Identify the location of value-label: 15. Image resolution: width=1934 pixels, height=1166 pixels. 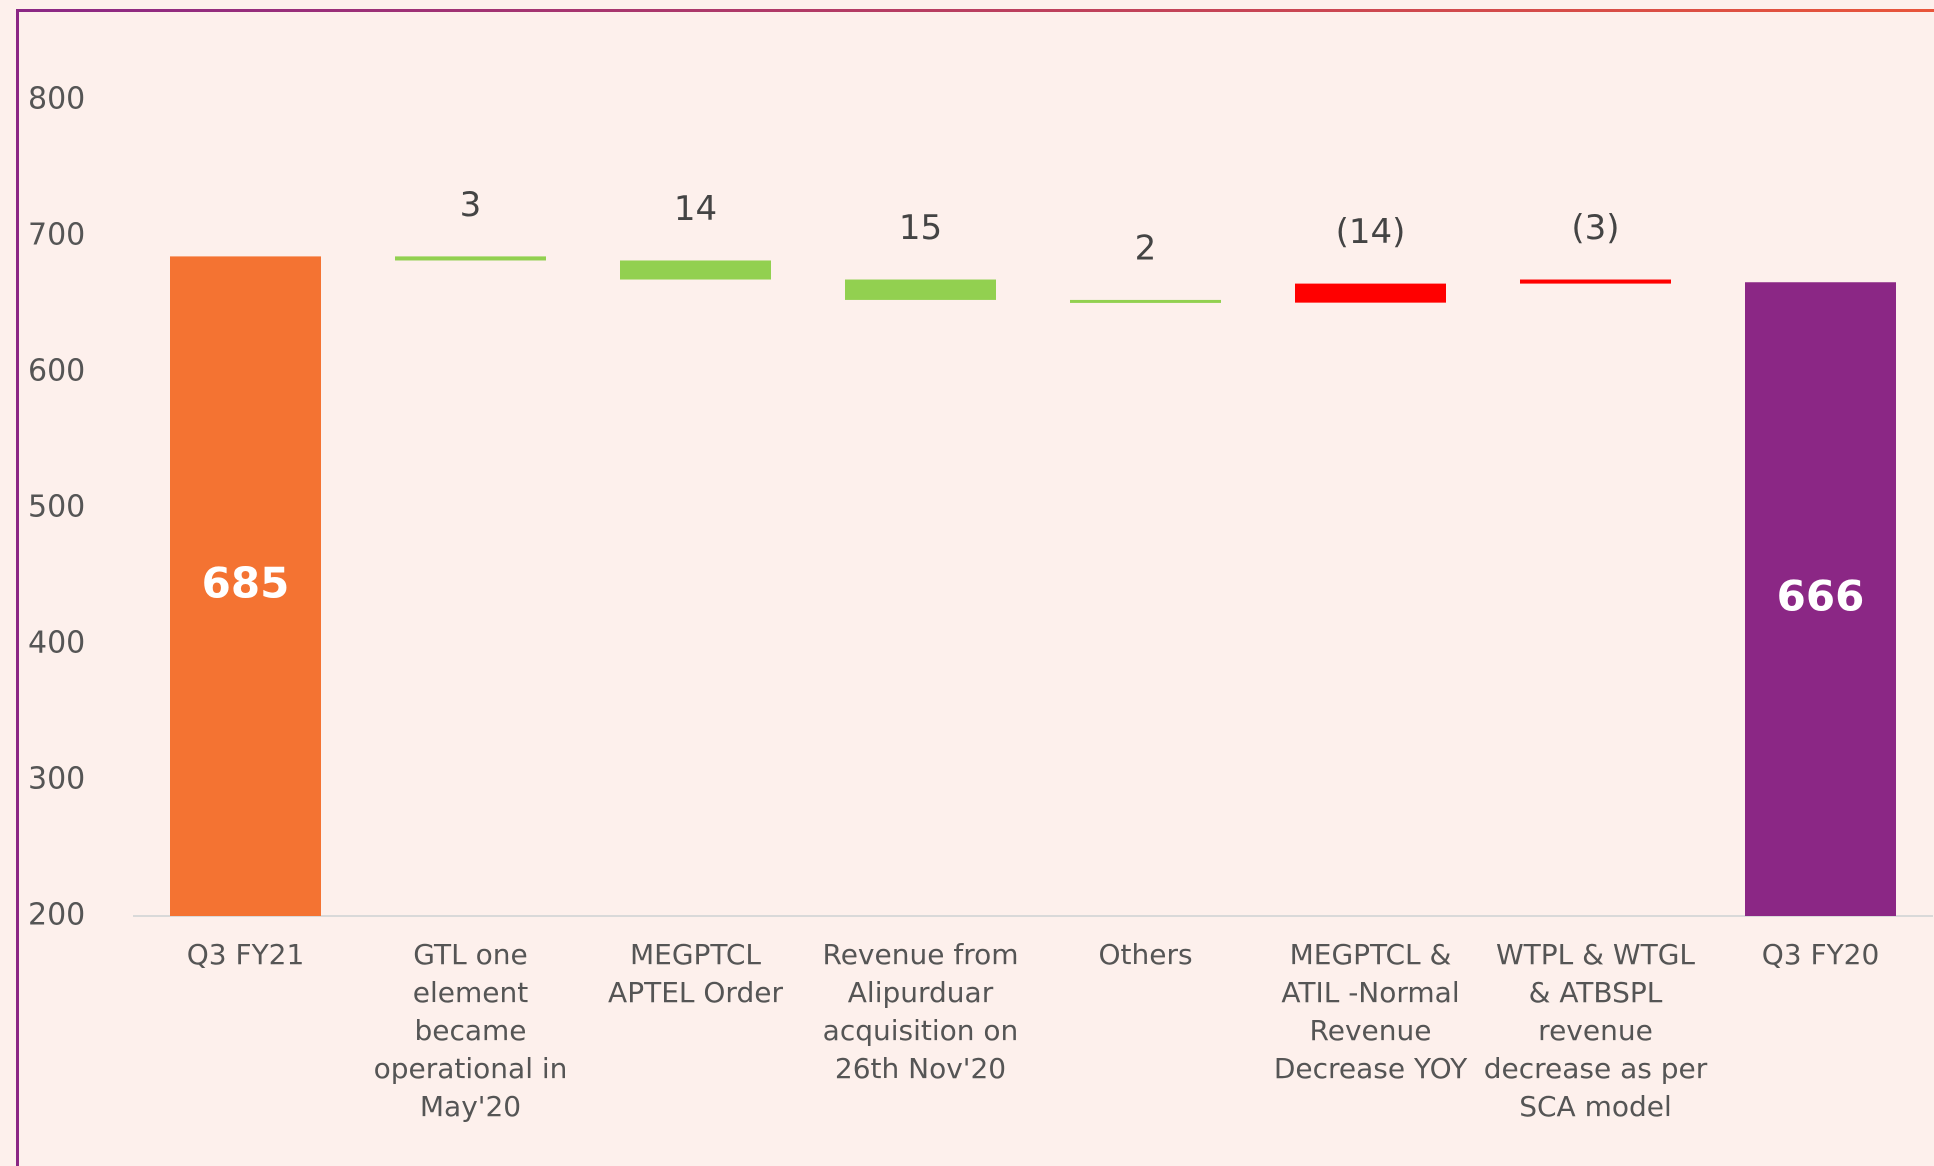
(920, 228).